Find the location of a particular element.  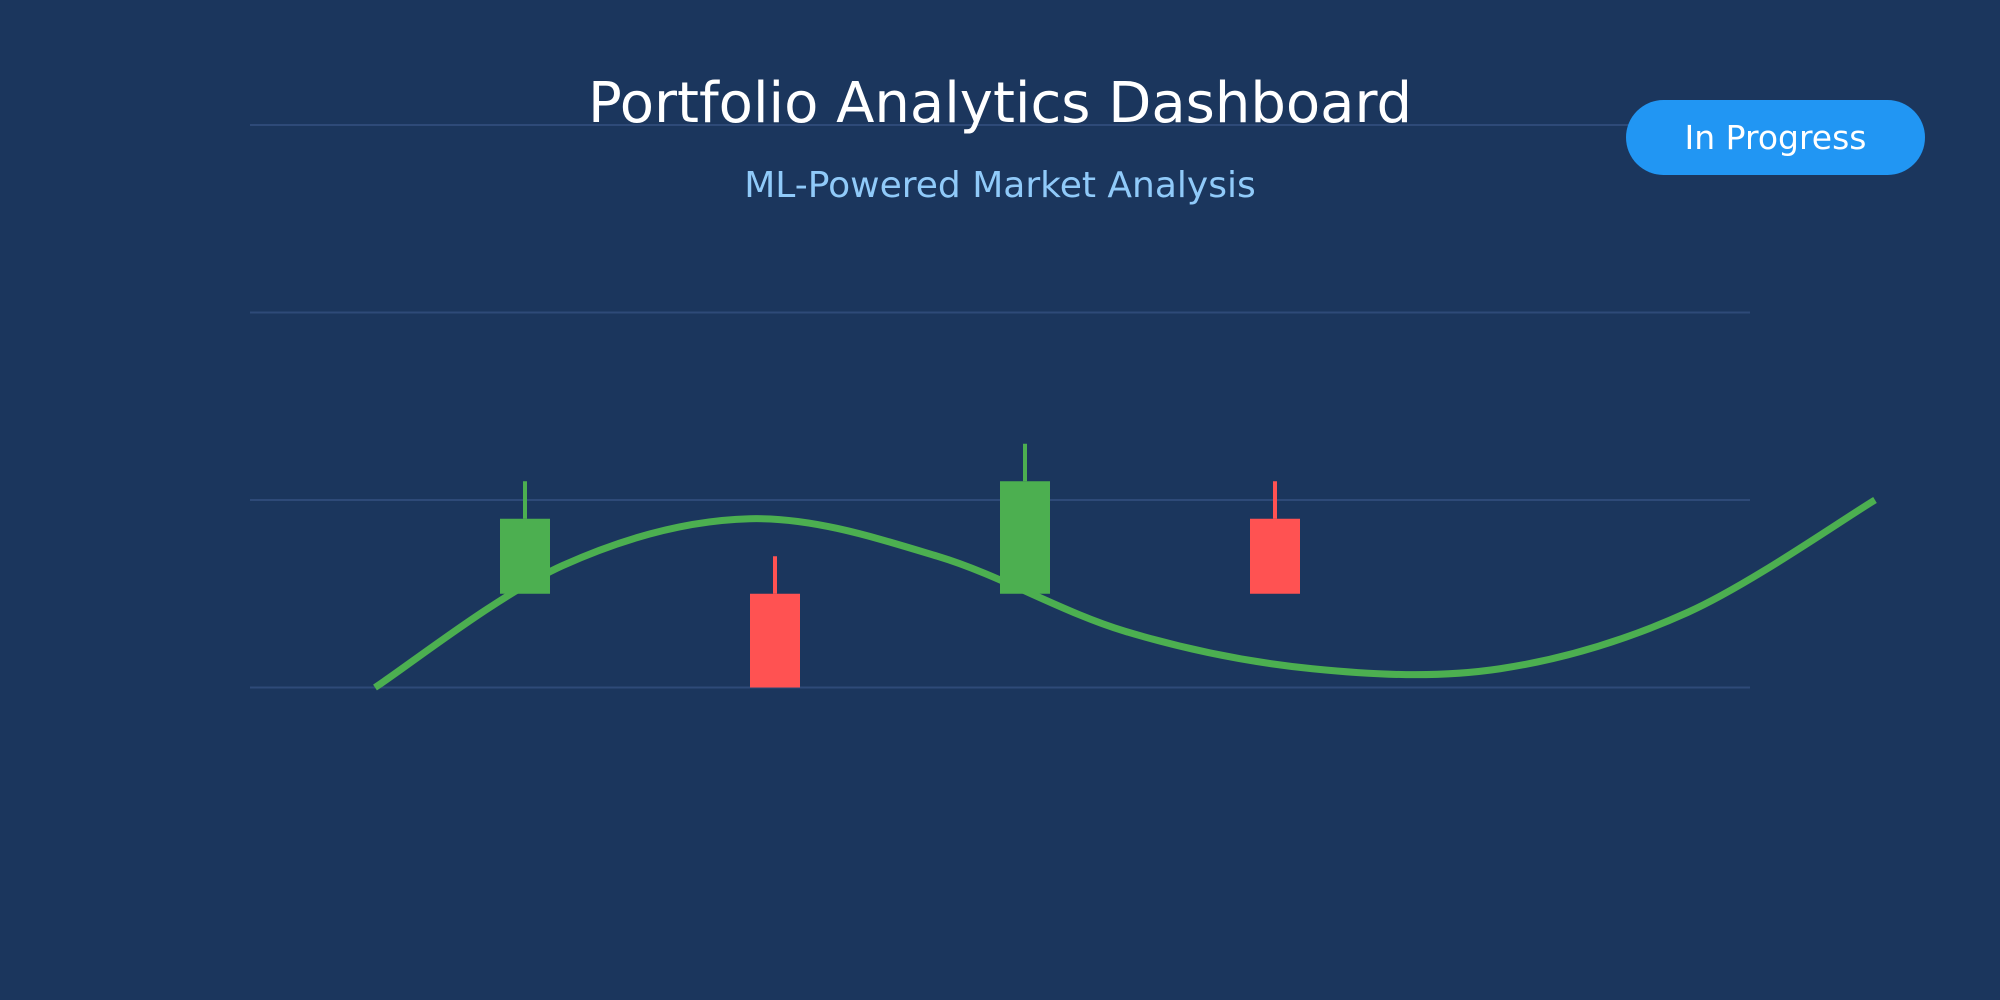

trend-line is located at coordinates (1125, 593).